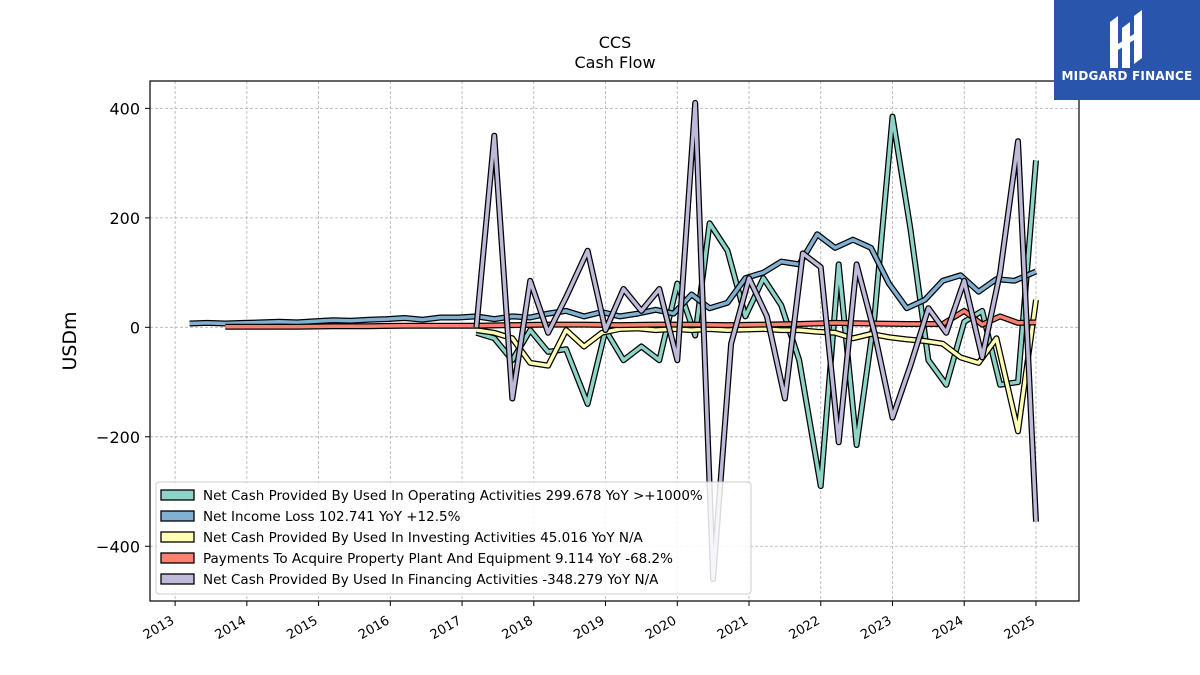 The image size is (1200, 675). What do you see at coordinates (446, 628) in the screenshot?
I see `x-tick-label: 2017` at bounding box center [446, 628].